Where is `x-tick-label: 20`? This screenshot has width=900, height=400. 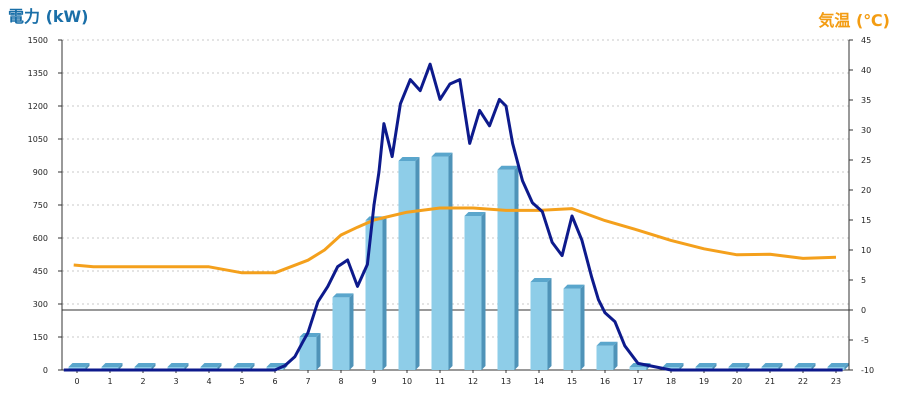 x-tick-label: 20 is located at coordinates (737, 381).